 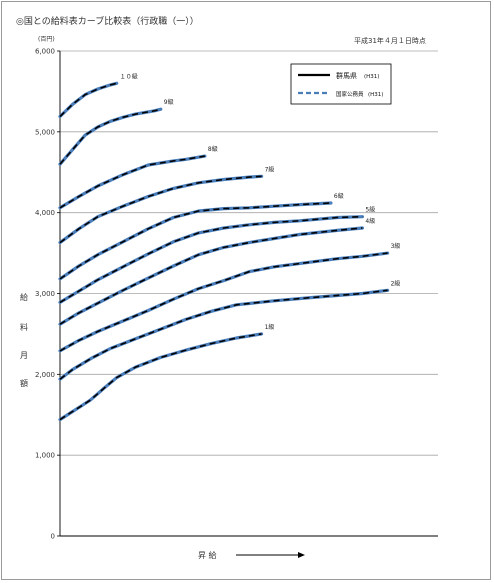 I want to click on grade-label: １０級, so click(x=129, y=76).